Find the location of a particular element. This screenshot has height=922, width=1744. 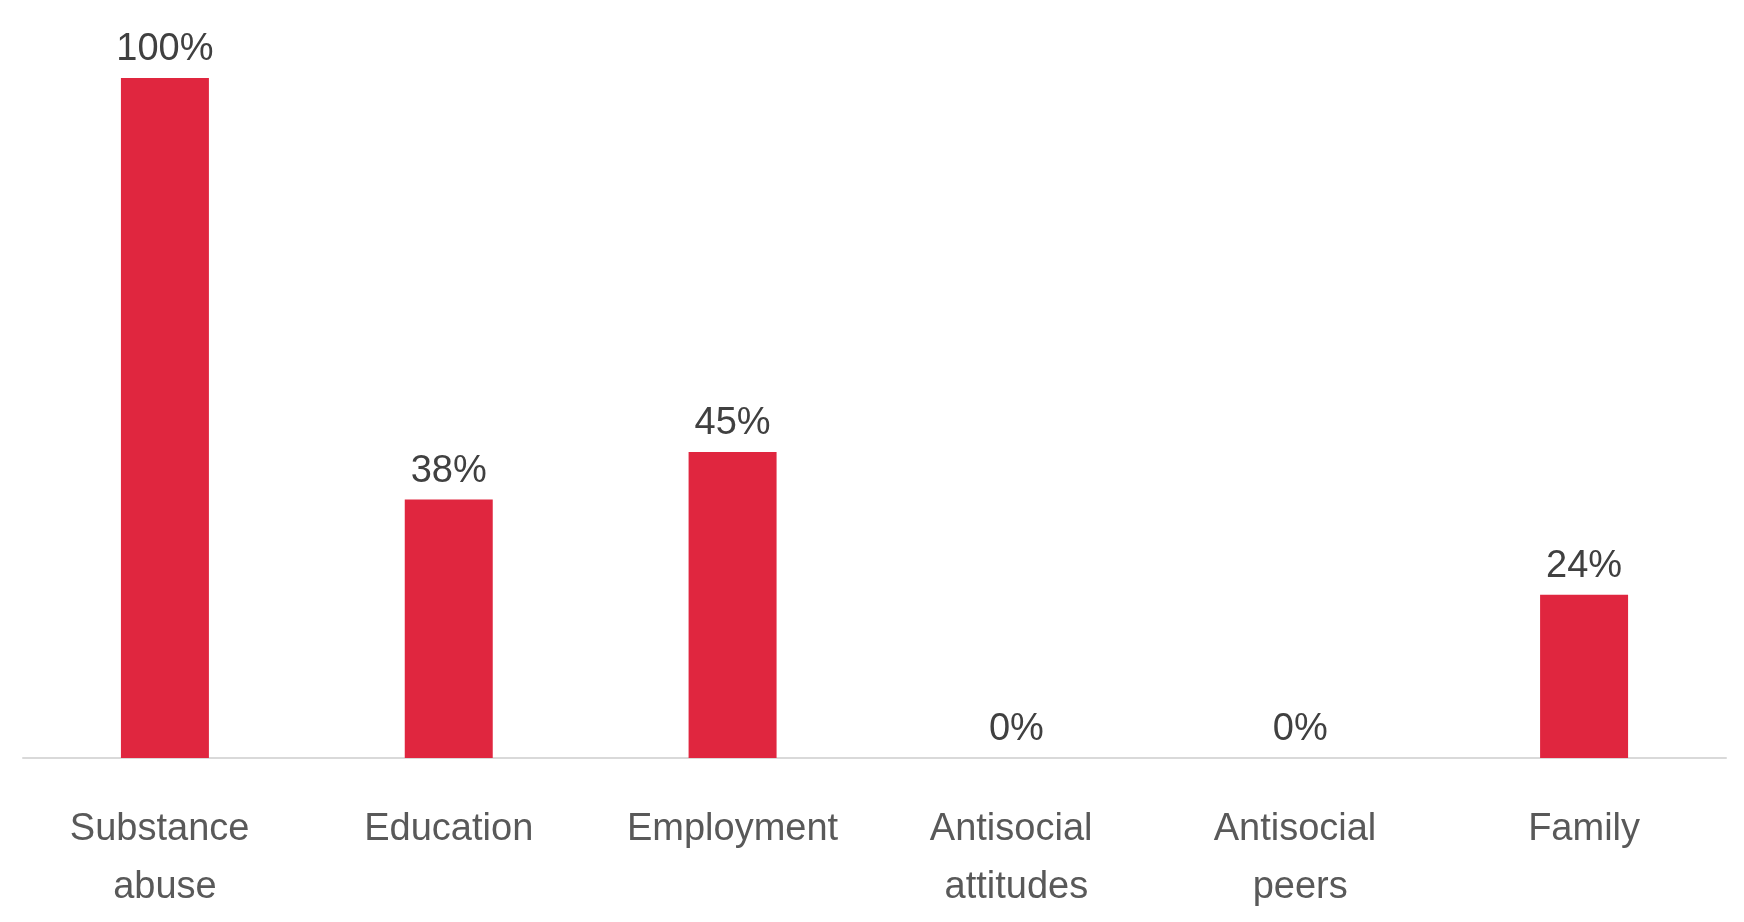

x-tick-label: Employment is located at coordinates (732, 827).